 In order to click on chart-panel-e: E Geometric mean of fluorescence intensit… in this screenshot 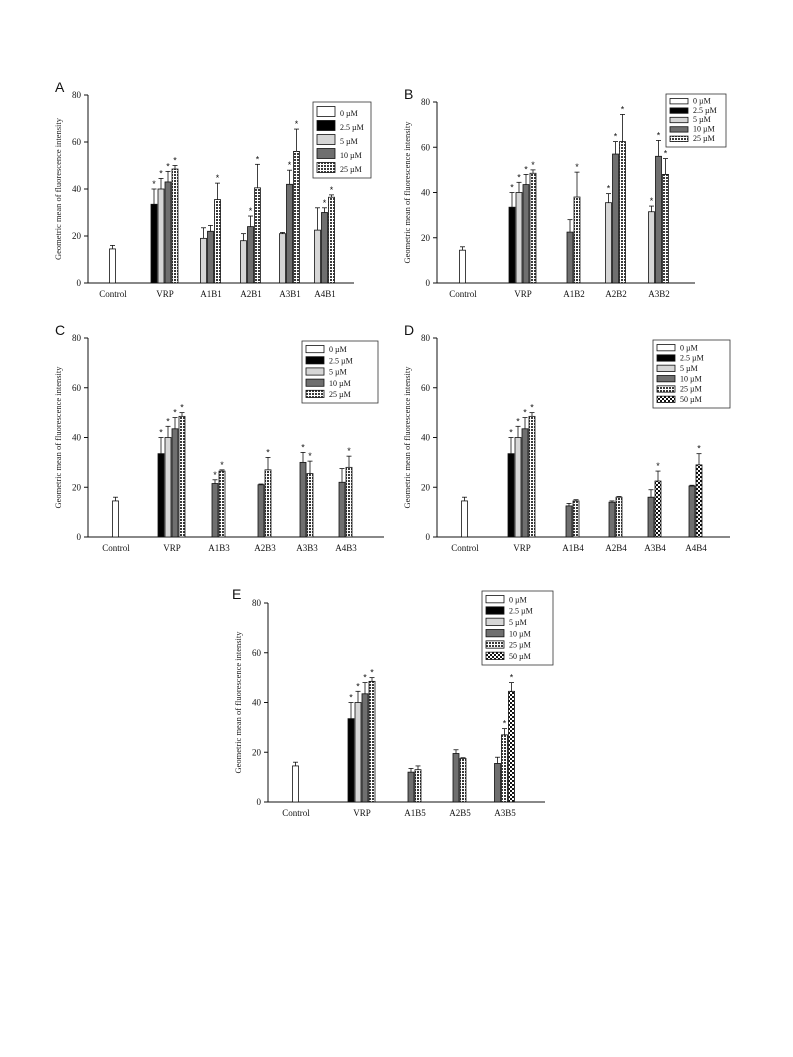, I will do `click(393, 702)`.